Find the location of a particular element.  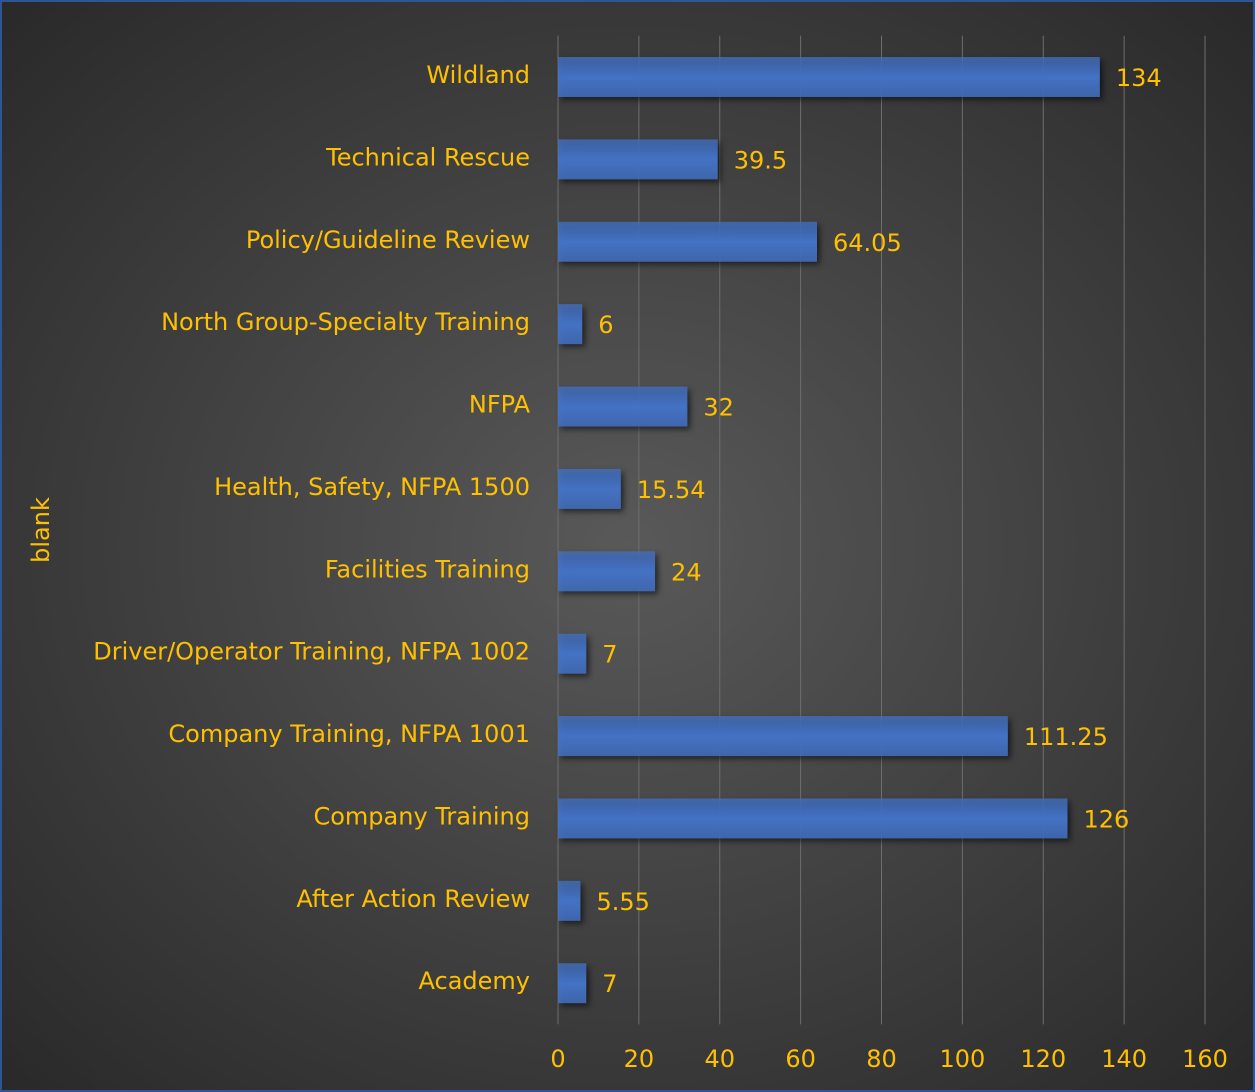

y-tick-label: North Group-Specialty Training is located at coordinates (345, 322).